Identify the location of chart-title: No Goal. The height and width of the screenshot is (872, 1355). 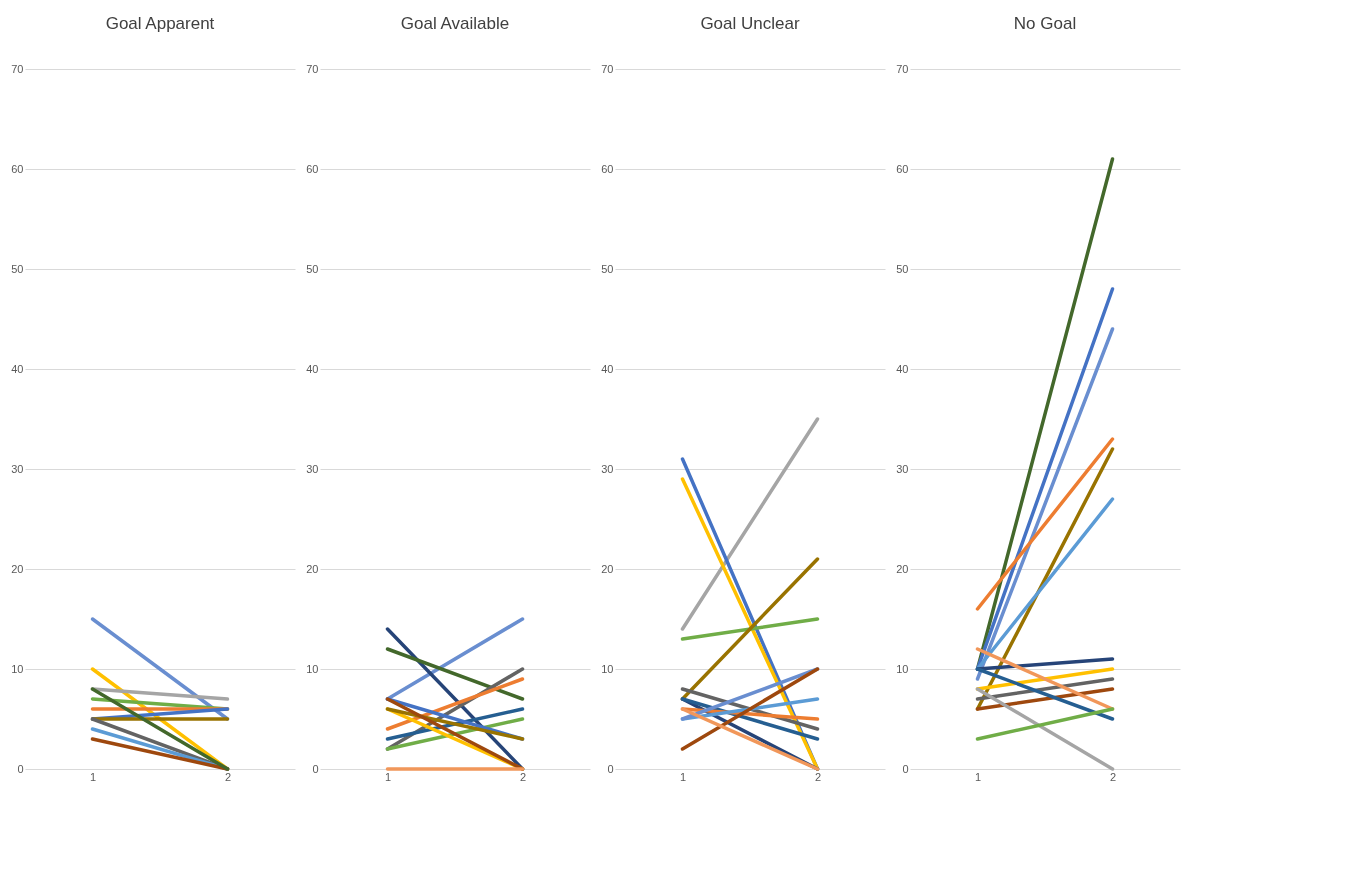
(1045, 23).